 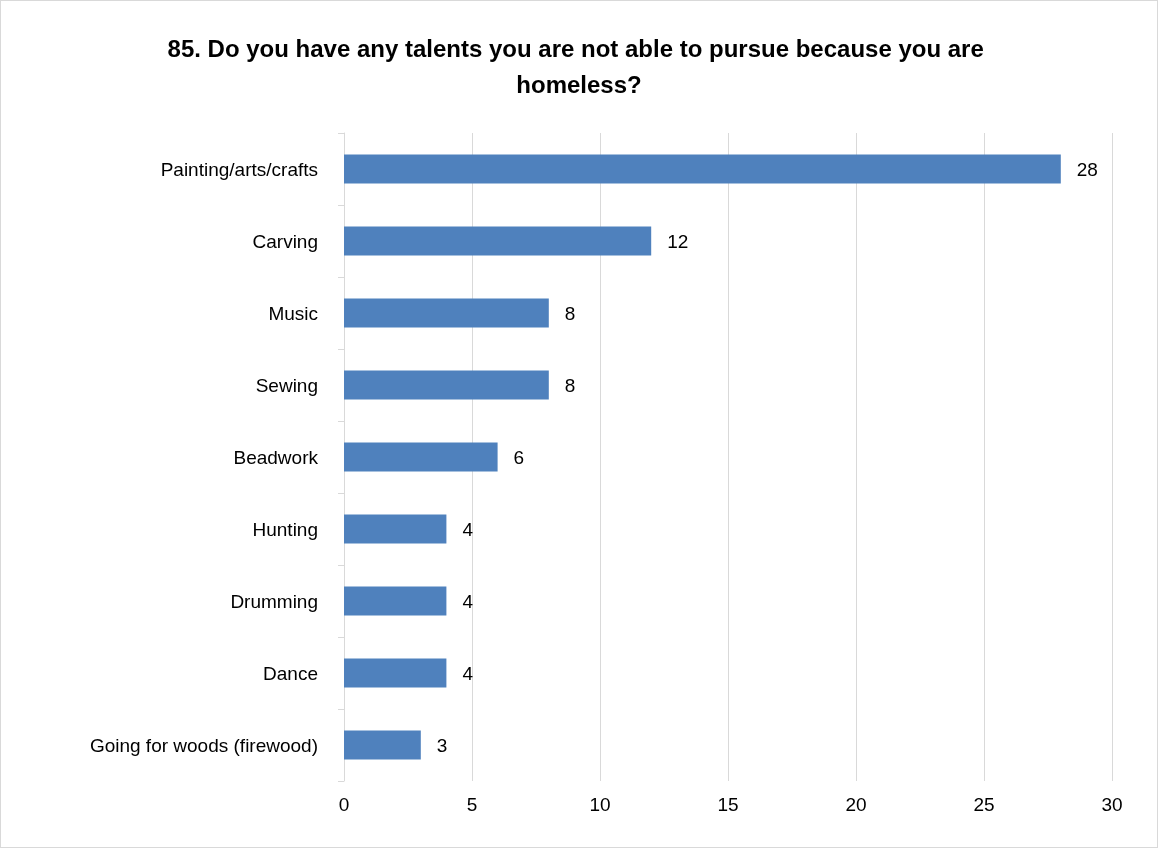 What do you see at coordinates (519, 457) in the screenshot?
I see `data-label: 6` at bounding box center [519, 457].